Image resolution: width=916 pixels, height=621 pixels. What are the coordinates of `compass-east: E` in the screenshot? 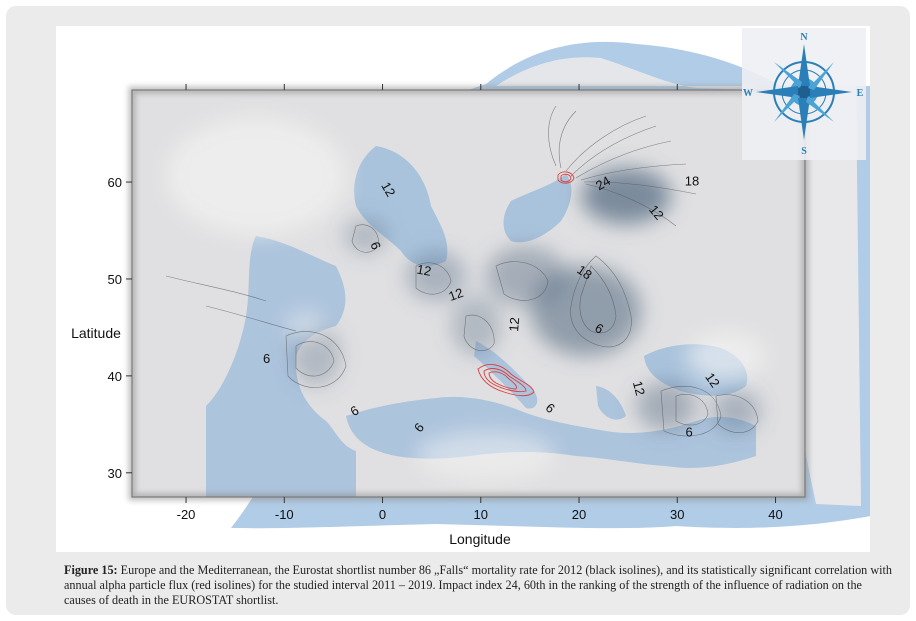 It's located at (860, 93).